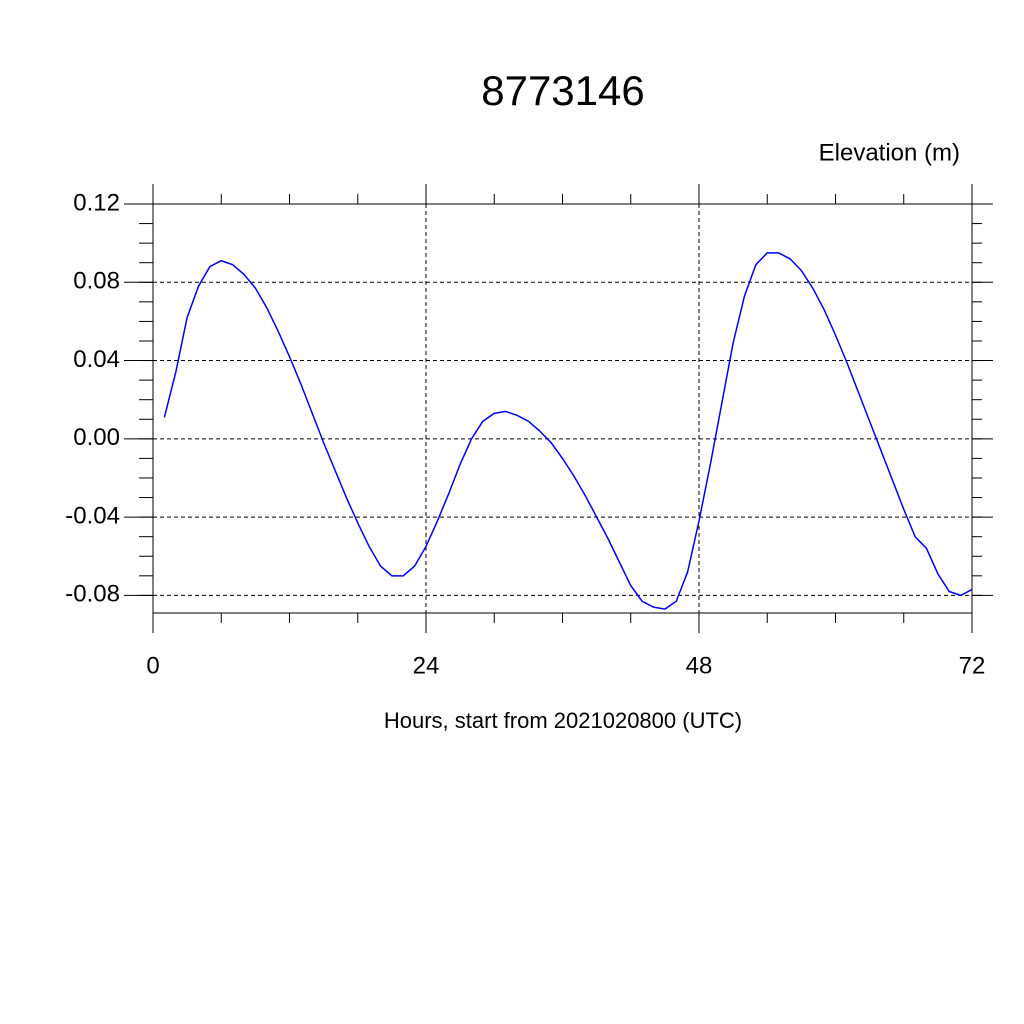 The image size is (1024, 1024). I want to click on chart-subtitle: Elevation (m), so click(889, 152).